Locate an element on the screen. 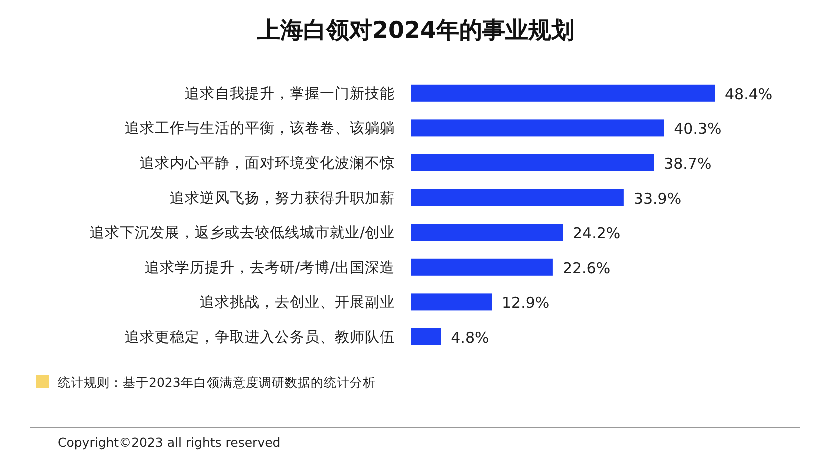 The image size is (832, 456). data-label: 38.7% is located at coordinates (688, 164).